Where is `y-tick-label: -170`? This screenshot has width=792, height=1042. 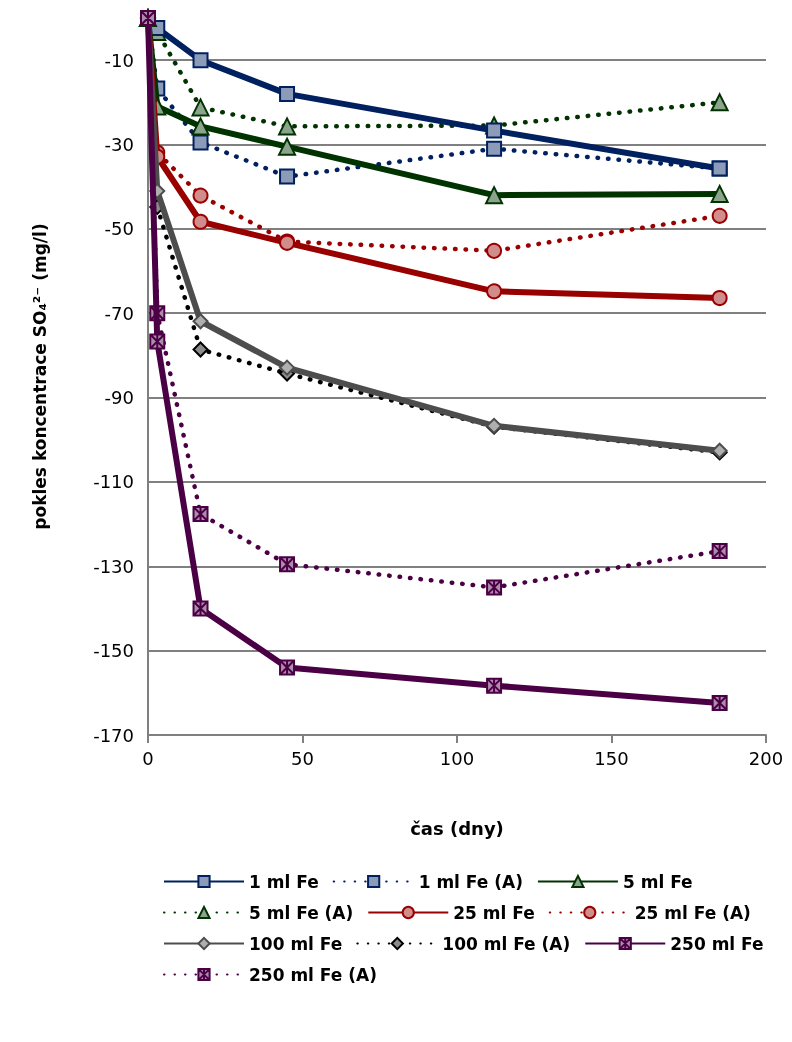
y-tick-label: -170 is located at coordinates (113, 735).